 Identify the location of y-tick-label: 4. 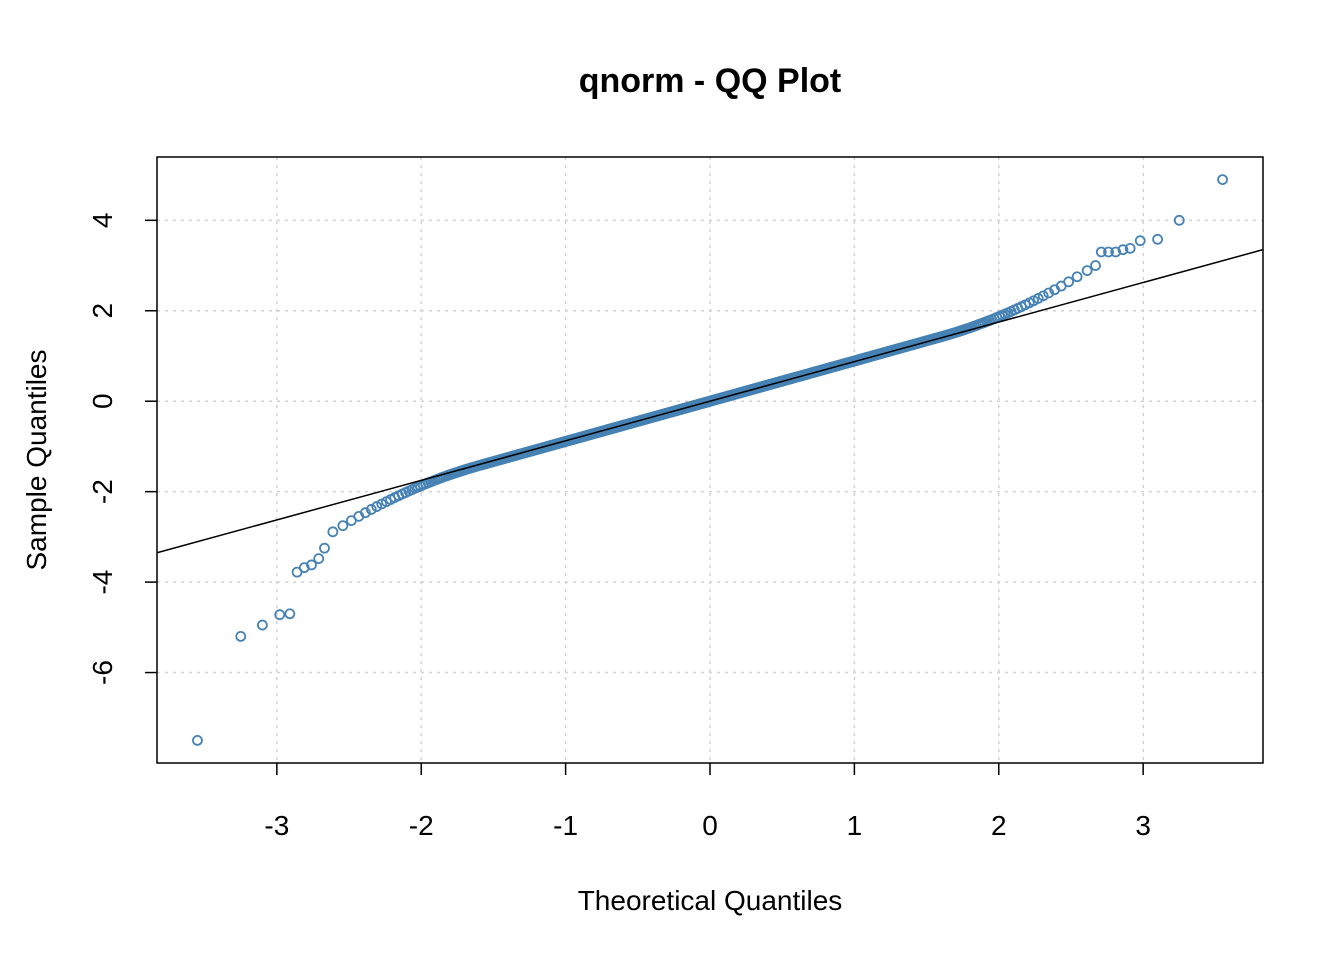
(102, 221).